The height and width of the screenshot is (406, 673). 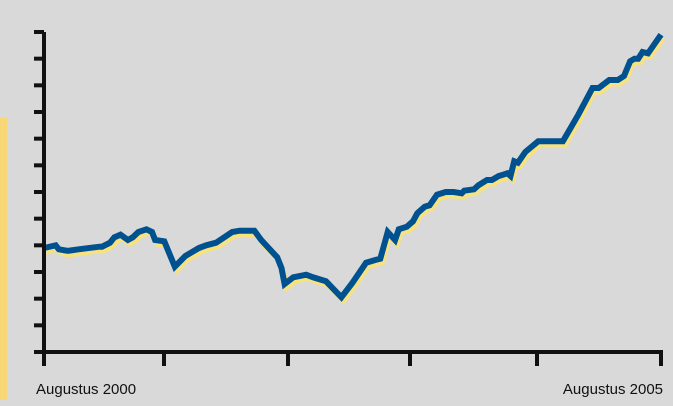 What do you see at coordinates (3, 259) in the screenshot?
I see `left-accent-bar` at bounding box center [3, 259].